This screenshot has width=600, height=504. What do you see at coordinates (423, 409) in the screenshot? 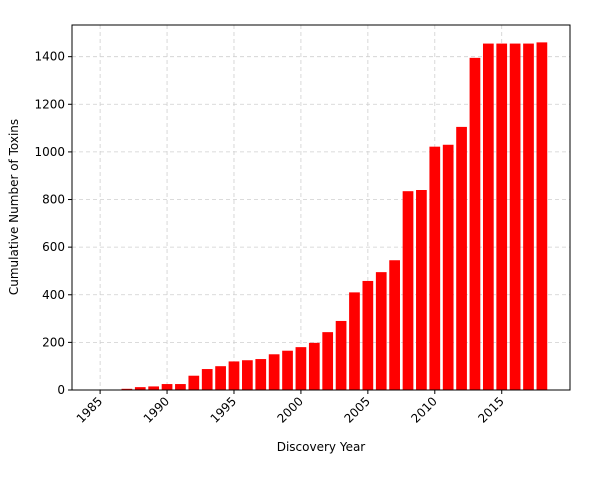
I see `x-tick-label: 2010` at bounding box center [423, 409].